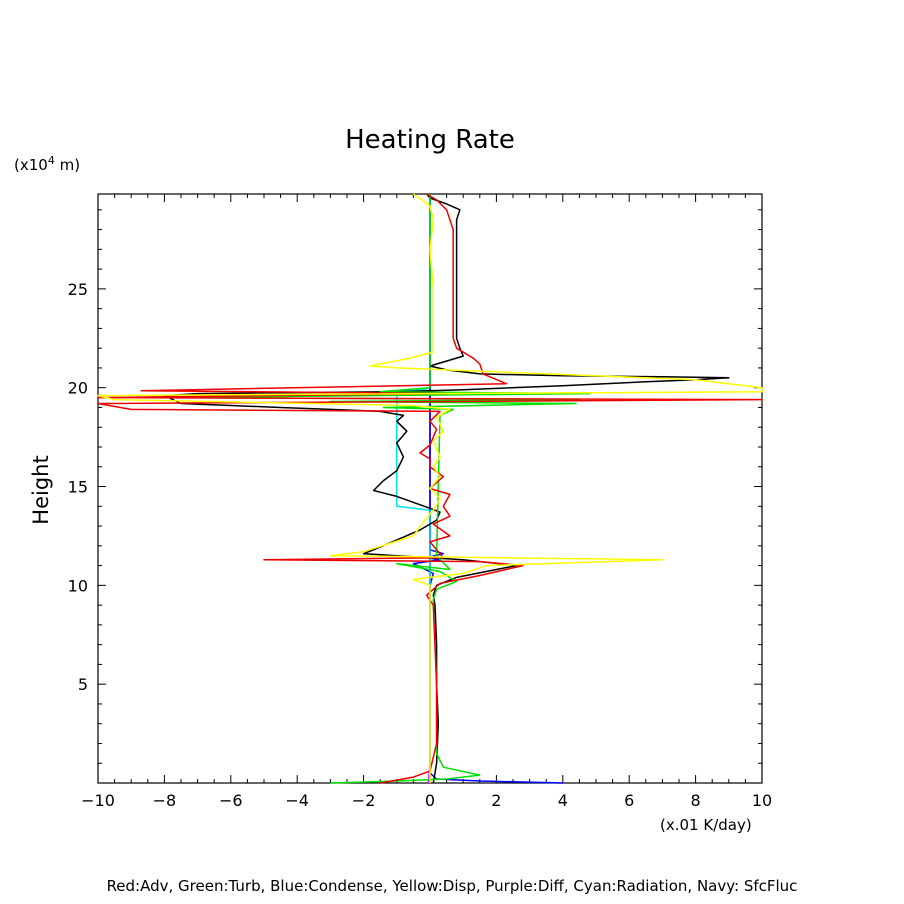  I want to click on y-tick-label: 20, so click(78, 388).